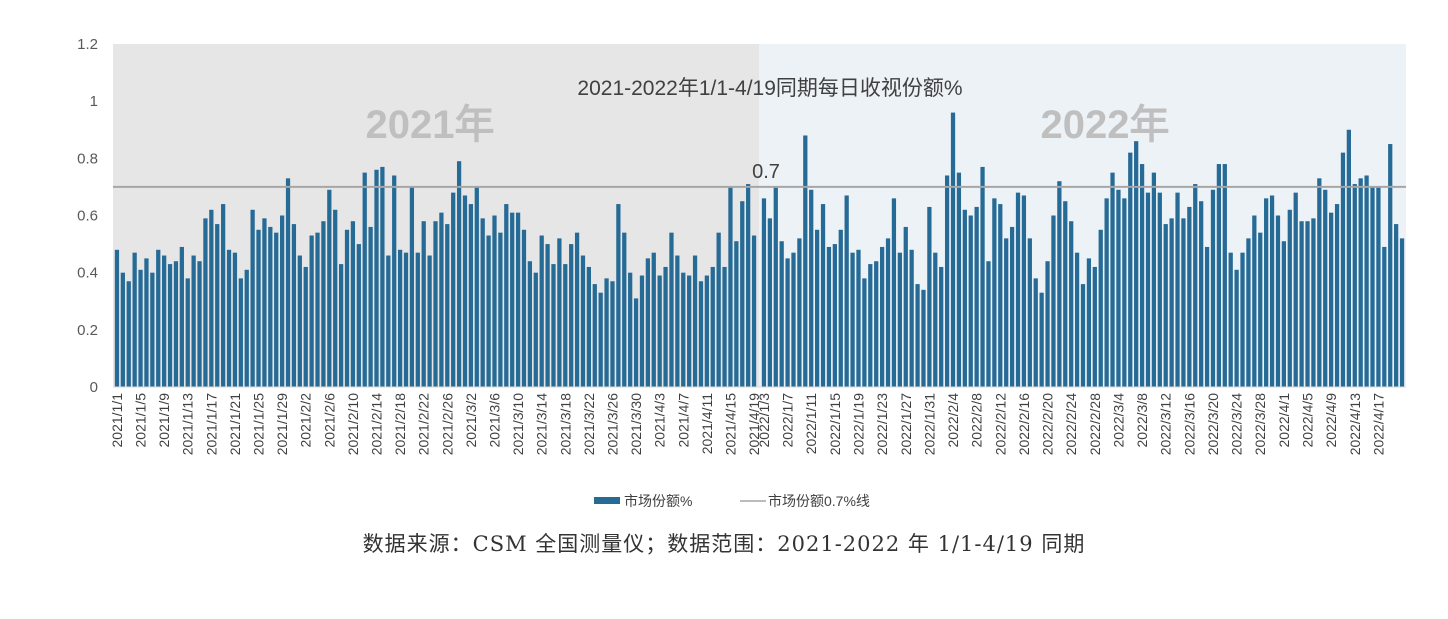 This screenshot has width=1448, height=619. What do you see at coordinates (1071, 424) in the screenshot?
I see `x-tick-label-2022: 2022/2/24` at bounding box center [1071, 424].